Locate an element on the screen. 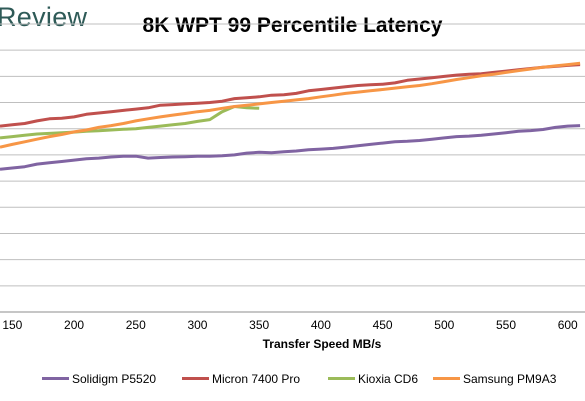  chart-title-text: 8K WPT 99 Percentile Latency is located at coordinates (292, 25).